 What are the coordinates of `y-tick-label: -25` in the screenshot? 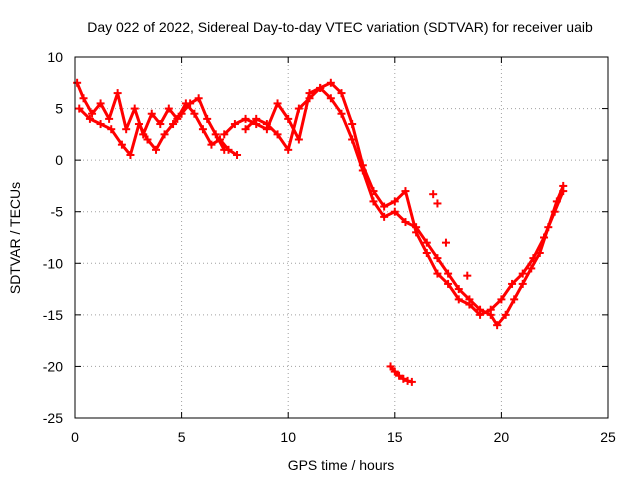 It's located at (53, 418).